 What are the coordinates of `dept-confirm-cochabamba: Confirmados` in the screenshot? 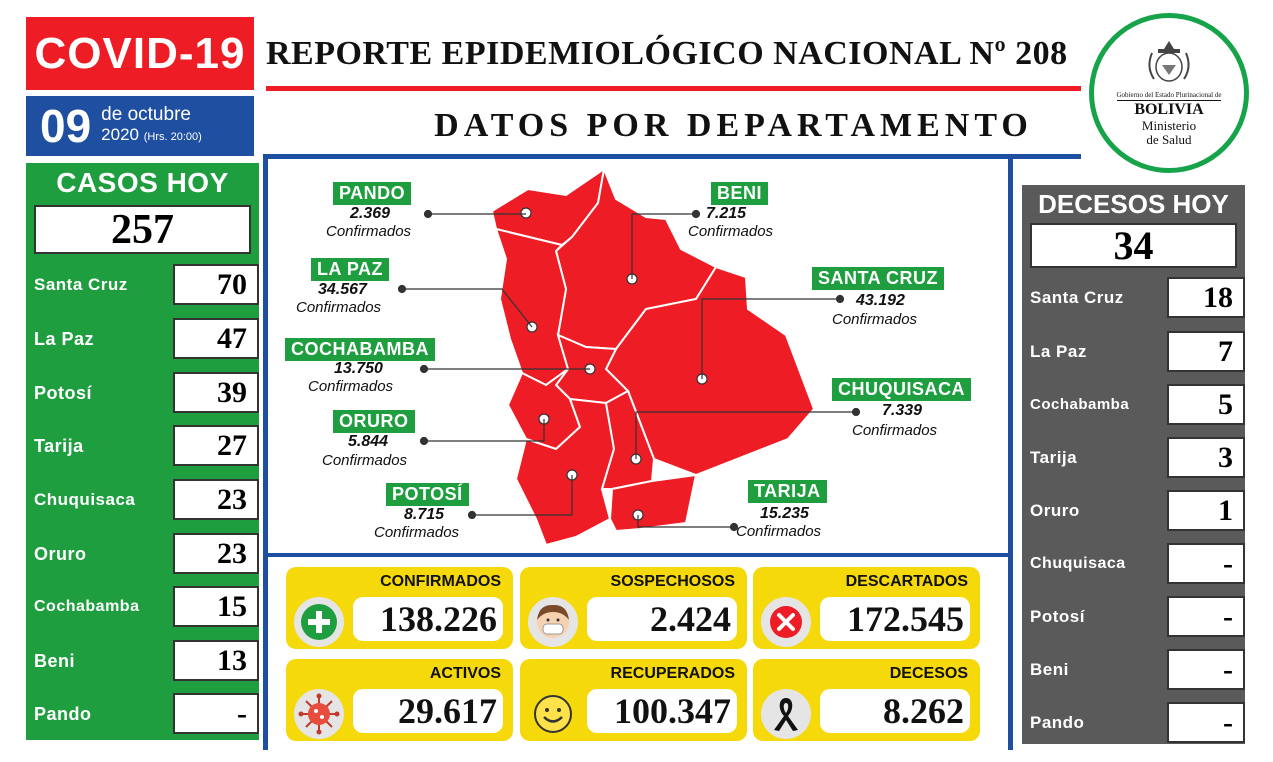 It's located at (351, 386).